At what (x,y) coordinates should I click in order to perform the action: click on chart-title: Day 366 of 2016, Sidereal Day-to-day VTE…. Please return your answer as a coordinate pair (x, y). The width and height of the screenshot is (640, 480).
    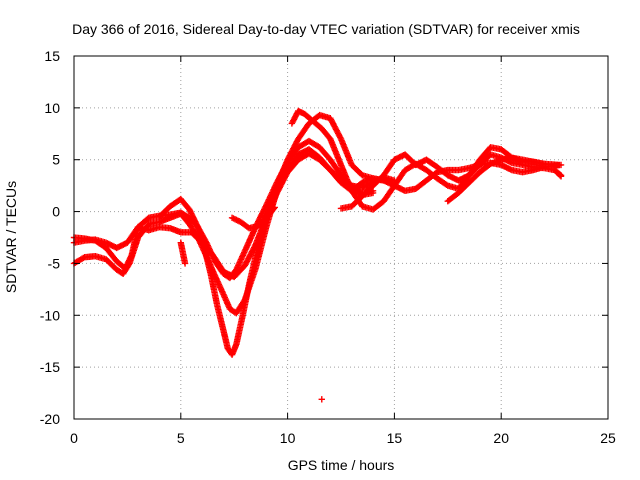
    Looking at the image, I should click on (326, 29).